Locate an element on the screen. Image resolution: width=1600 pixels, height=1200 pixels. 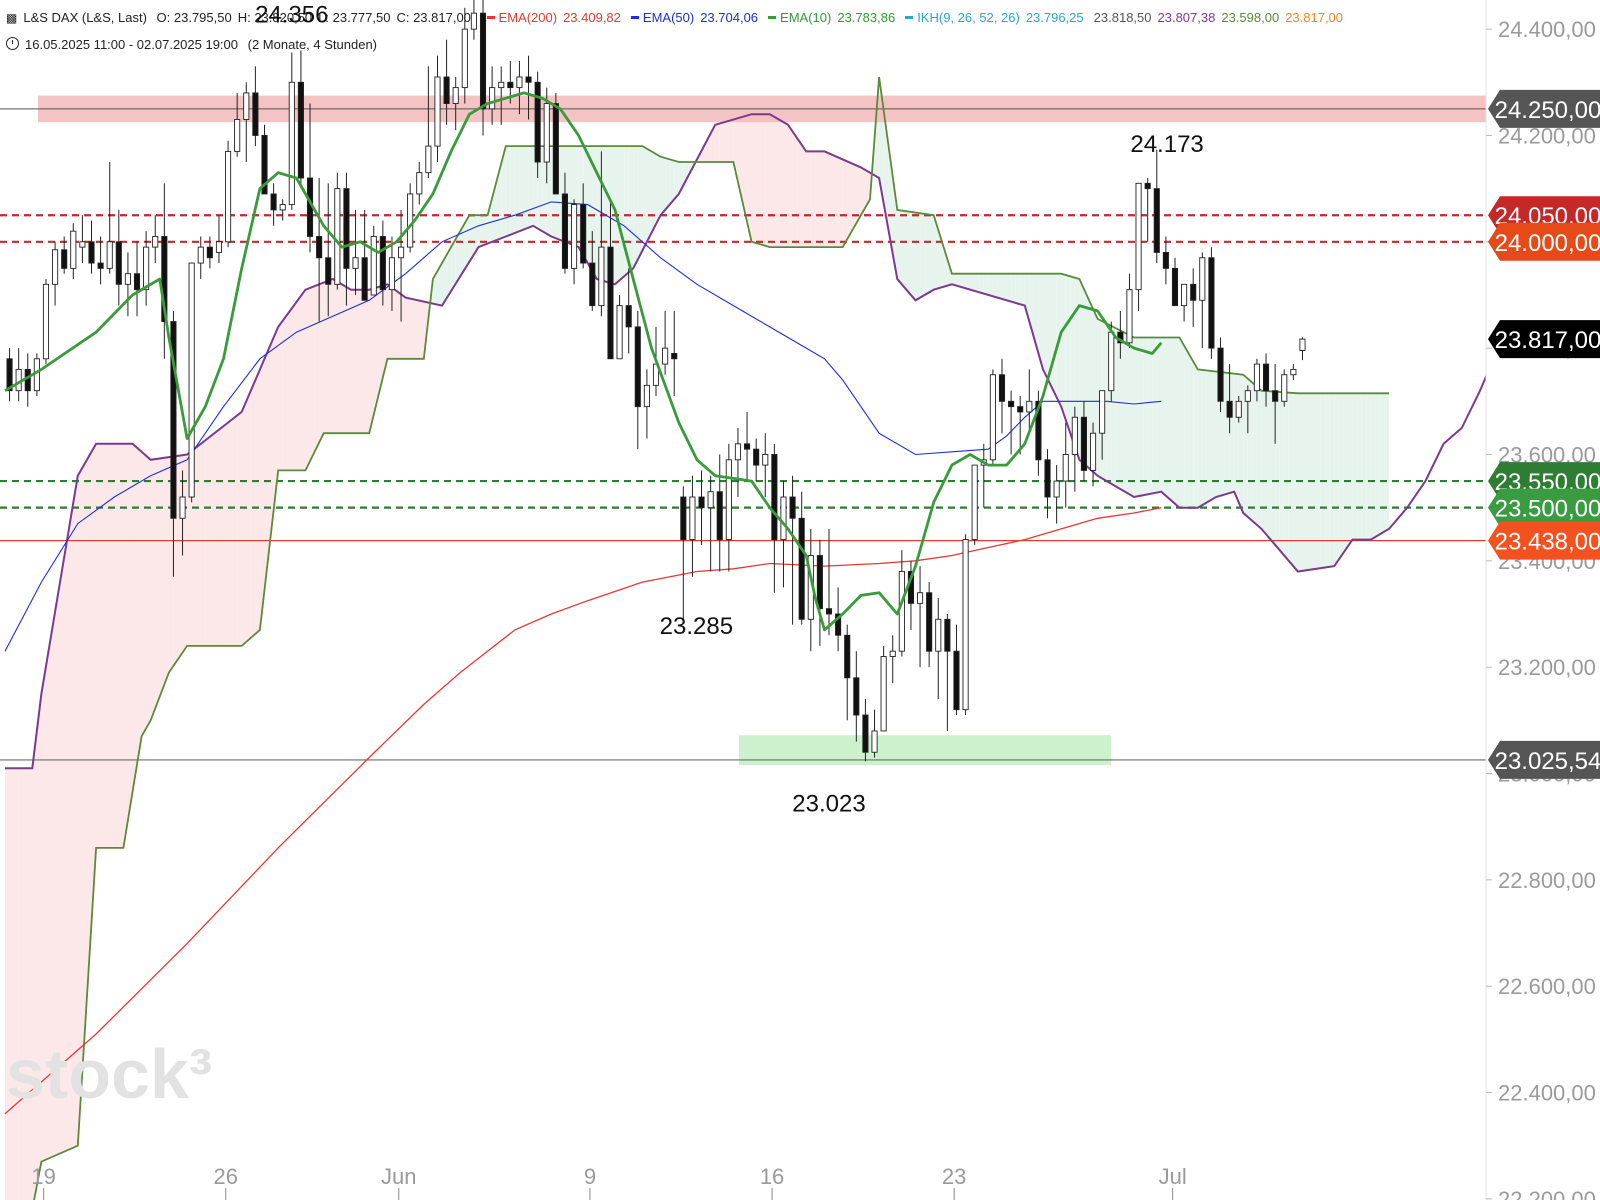
ikh-value-2: 23.598,00 is located at coordinates (1250, 17).